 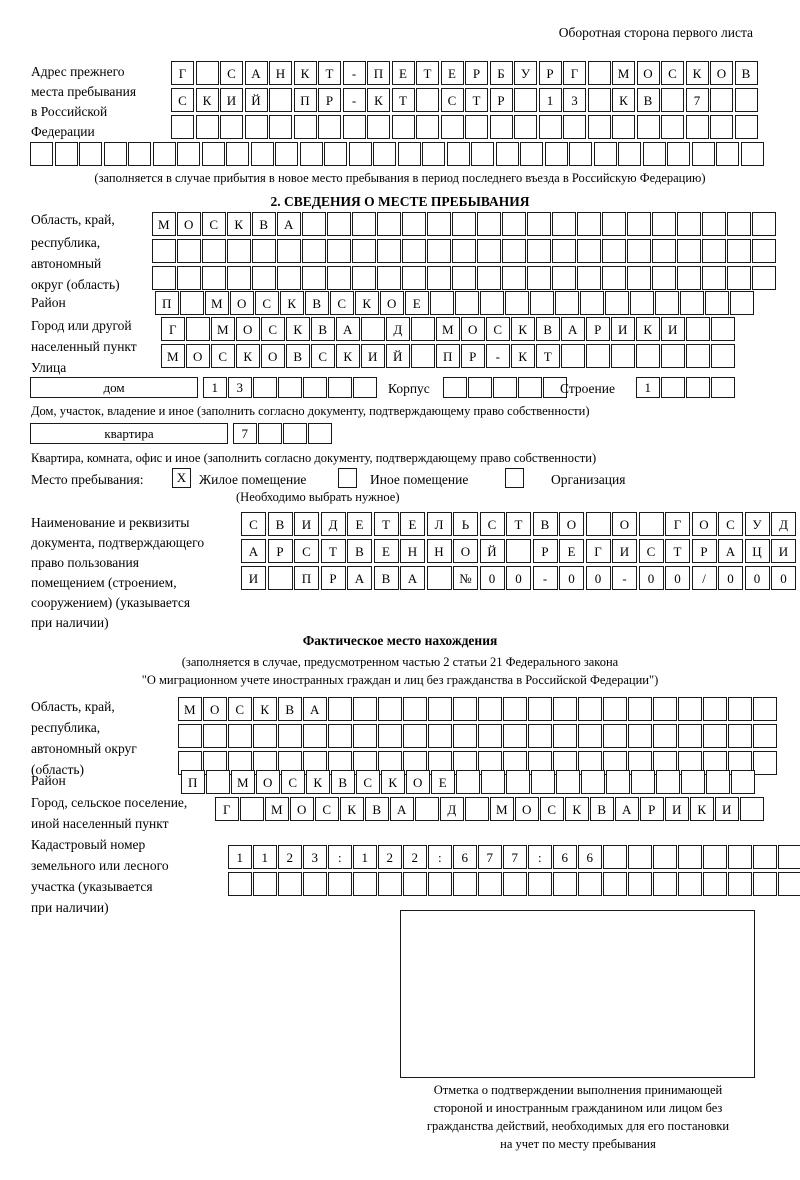 I want to click on confirmation-stamp-box, so click(x=577, y=994).